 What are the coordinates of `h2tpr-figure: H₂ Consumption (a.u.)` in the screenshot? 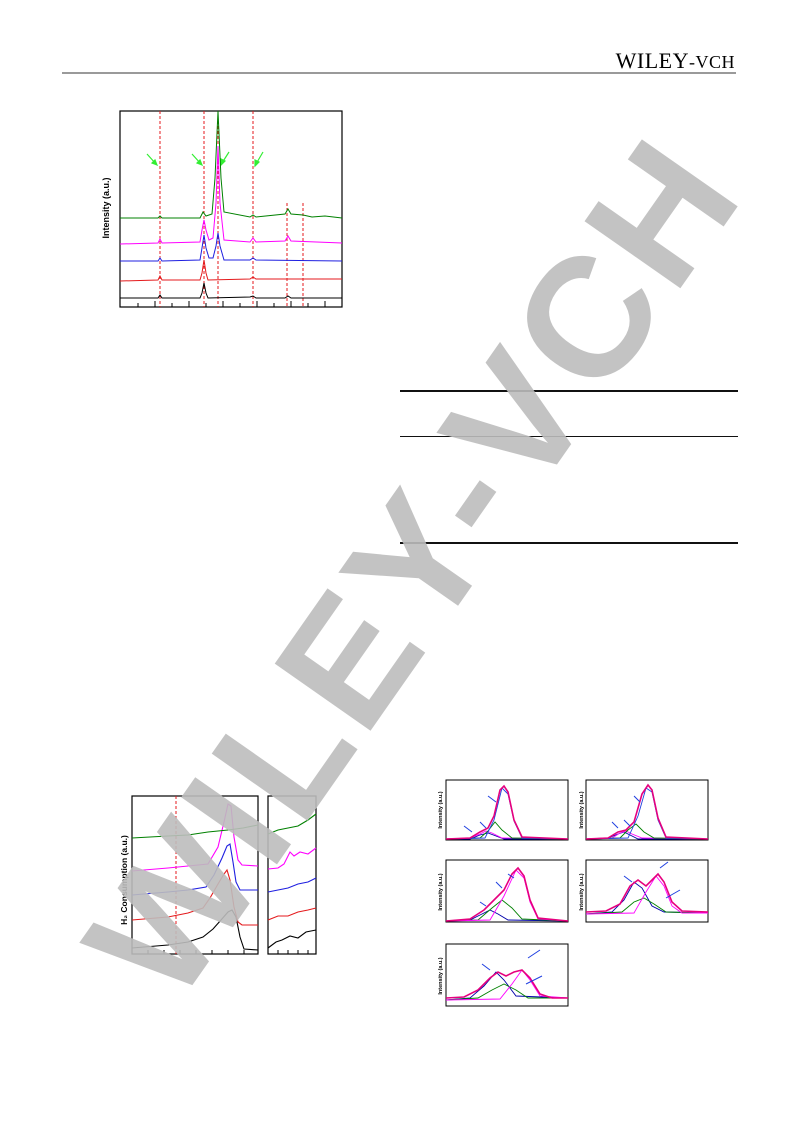 It's located at (218, 875).